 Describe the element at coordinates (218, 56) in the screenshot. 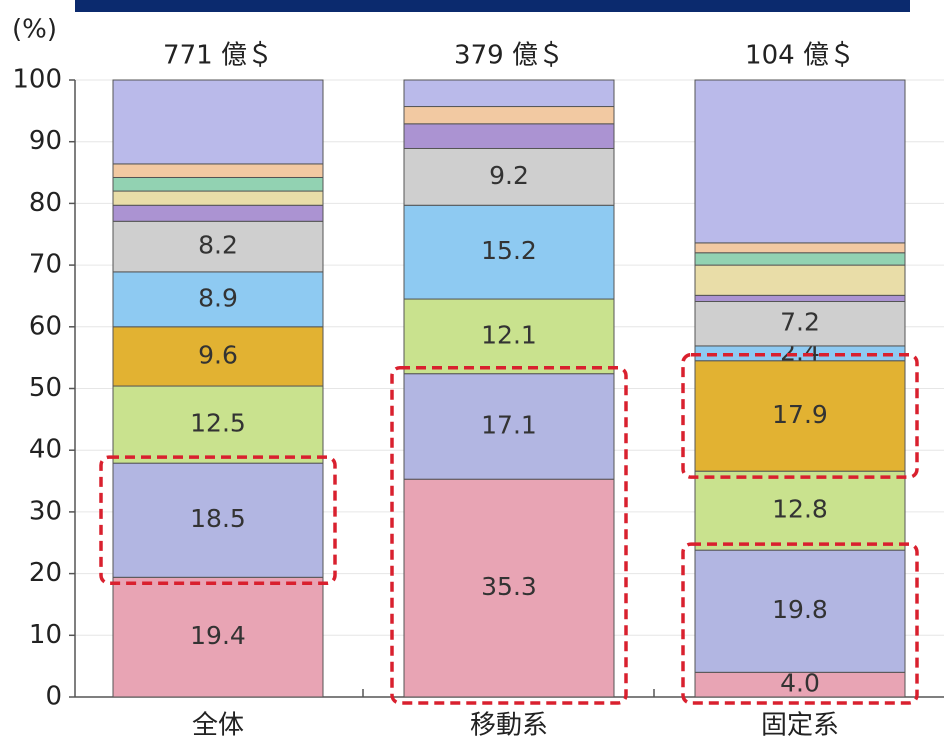

I see `total-label: 771 億＄` at that location.